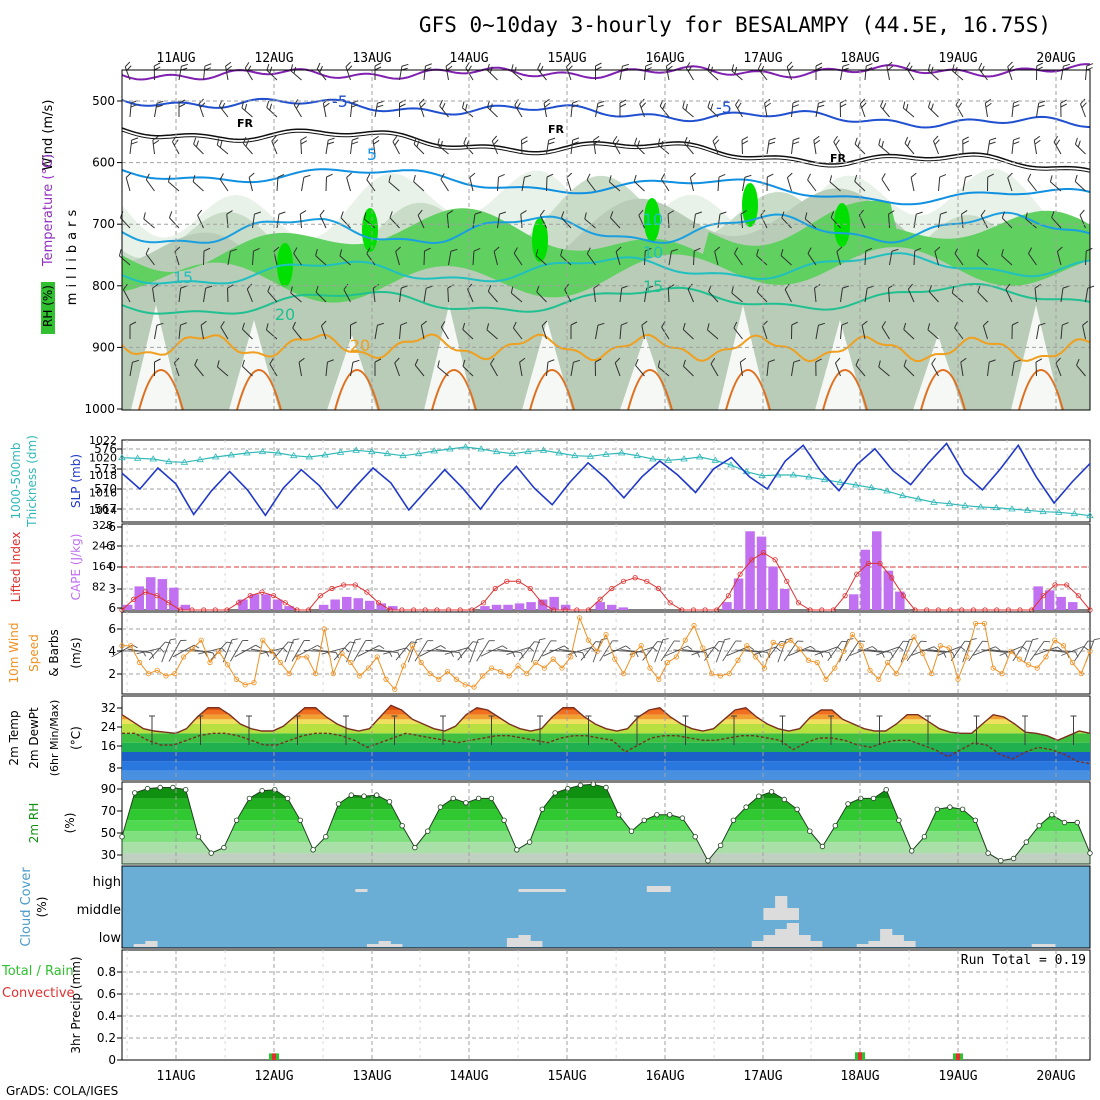  What do you see at coordinates (175, 58) in the screenshot?
I see `date-tick-top: 11AUG` at bounding box center [175, 58].